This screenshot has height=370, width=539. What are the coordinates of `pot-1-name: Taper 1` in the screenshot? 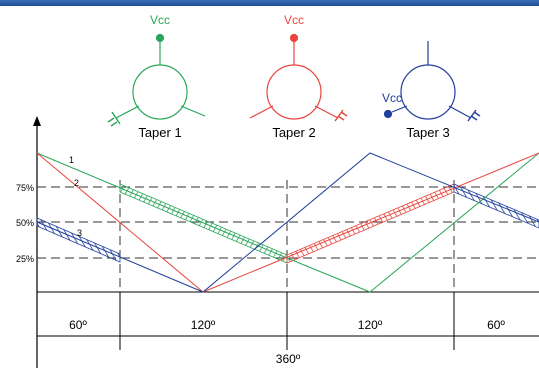 It's located at (159, 132).